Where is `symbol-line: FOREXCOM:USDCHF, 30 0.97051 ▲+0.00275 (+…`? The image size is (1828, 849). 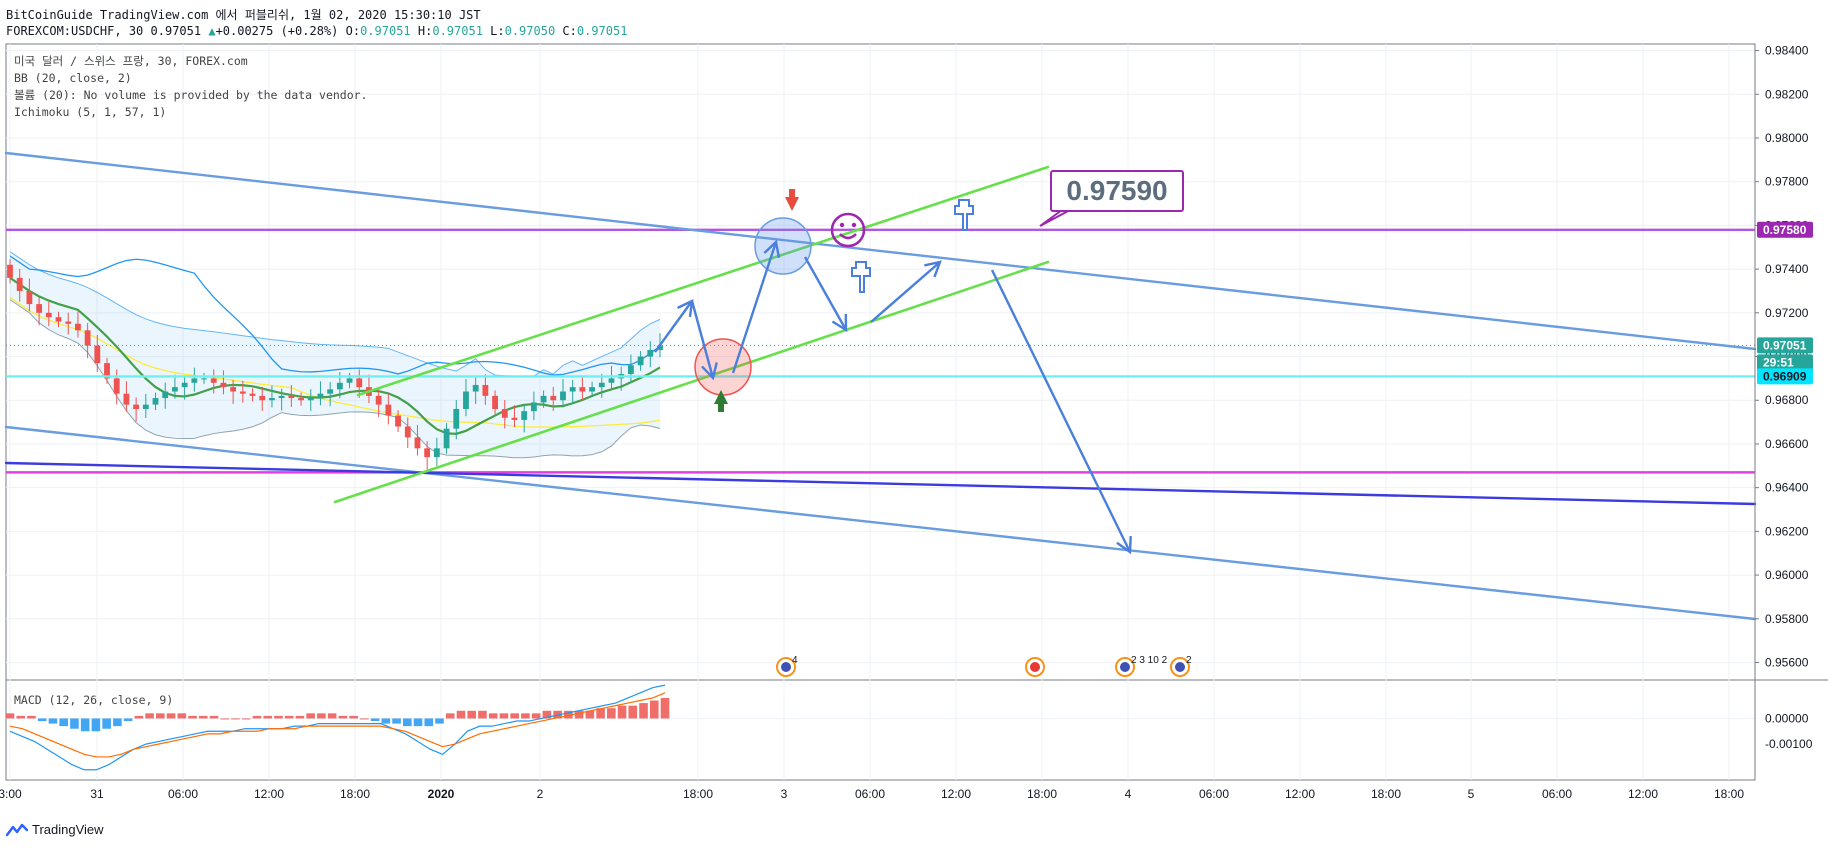 symbol-line: FOREXCOM:USDCHF, 30 0.97051 ▲+0.00275 (+… is located at coordinates (316, 31).